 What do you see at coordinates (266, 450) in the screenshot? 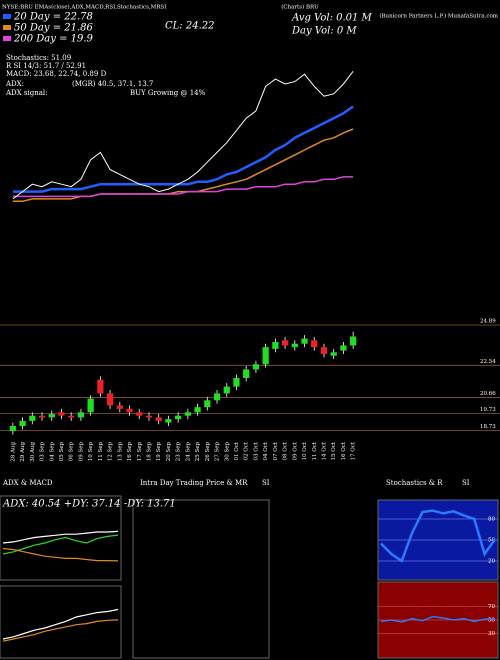
I see `x-tick-label: 04 Oct` at bounding box center [266, 450].